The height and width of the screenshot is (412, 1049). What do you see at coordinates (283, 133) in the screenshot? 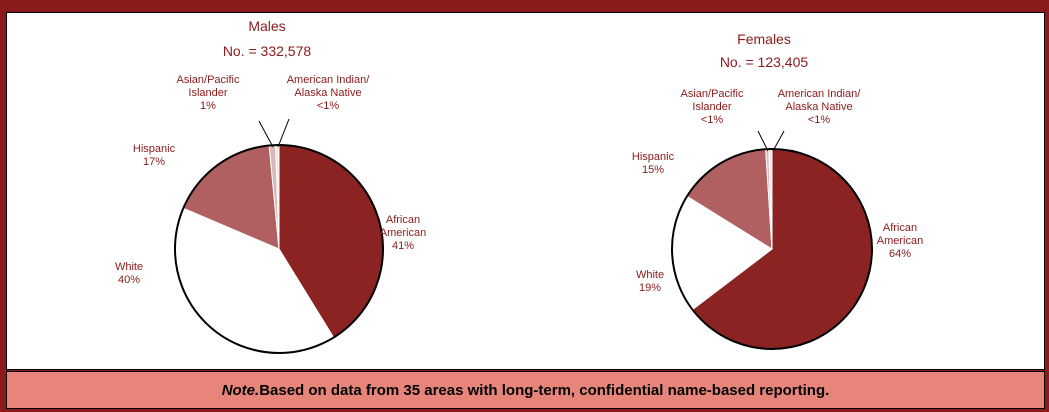
I see `males-leader-american-indian-alaska-native` at bounding box center [283, 133].